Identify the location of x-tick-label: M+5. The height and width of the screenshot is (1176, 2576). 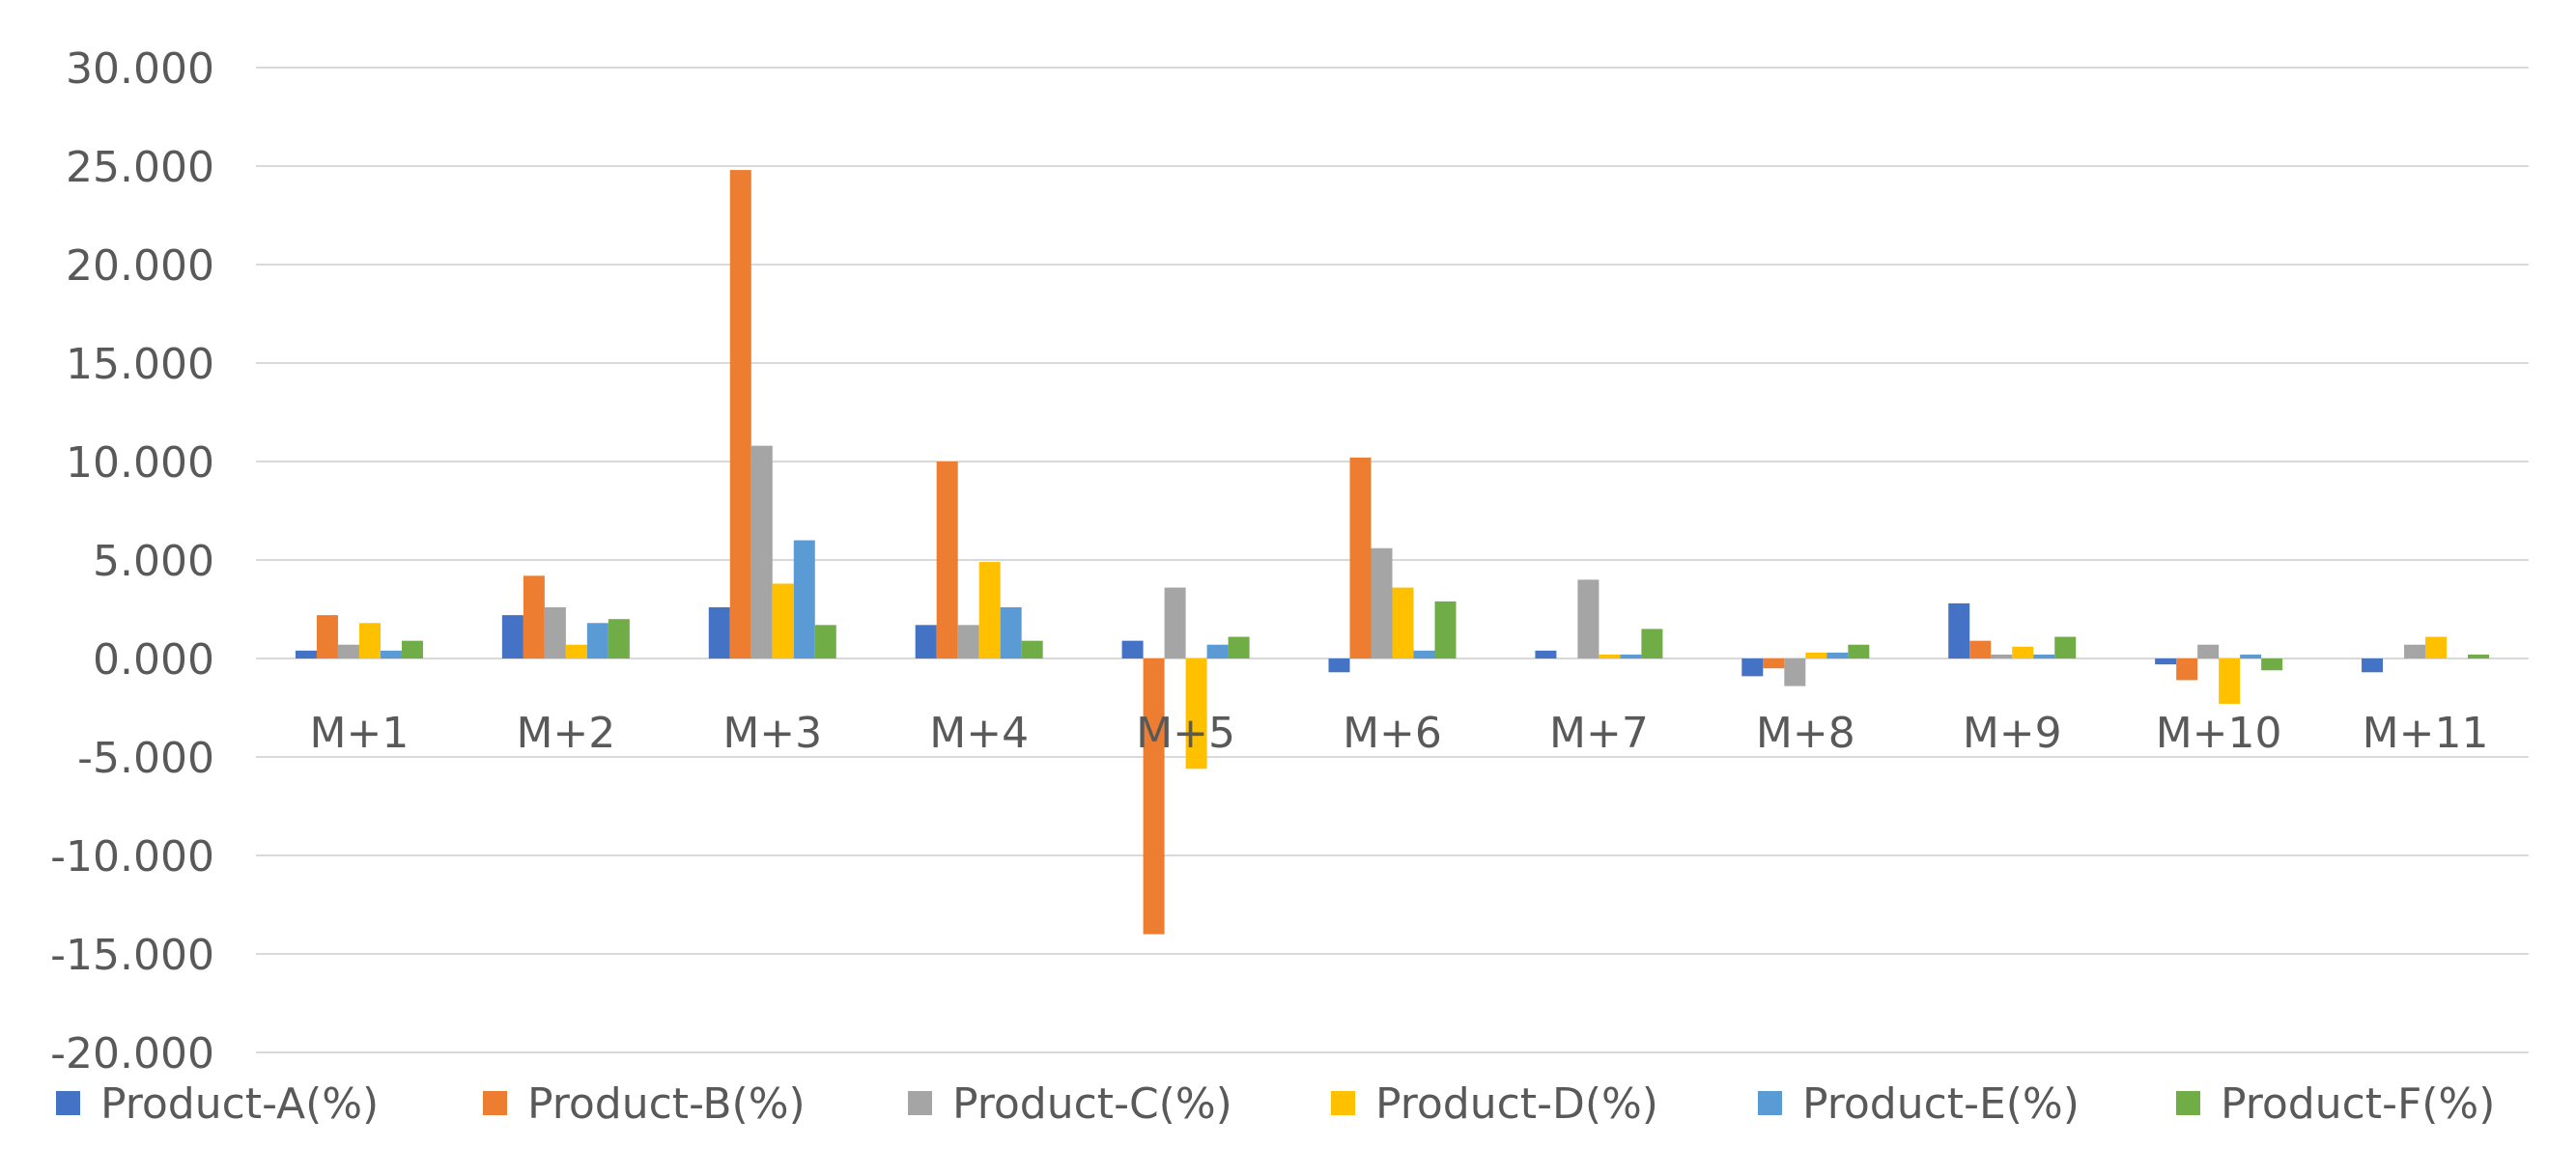
(1185, 734).